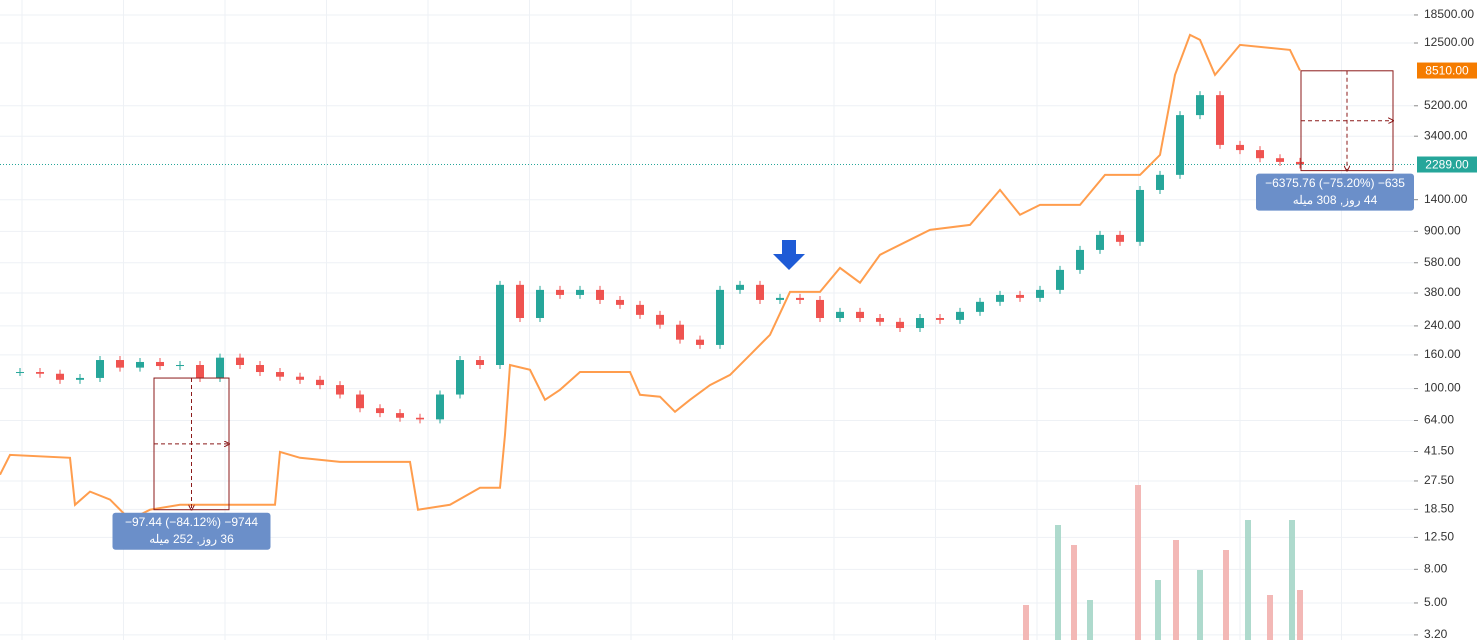 The width and height of the screenshot is (1484, 640). I want to click on y-tick-label: 240.00, so click(1442, 325).